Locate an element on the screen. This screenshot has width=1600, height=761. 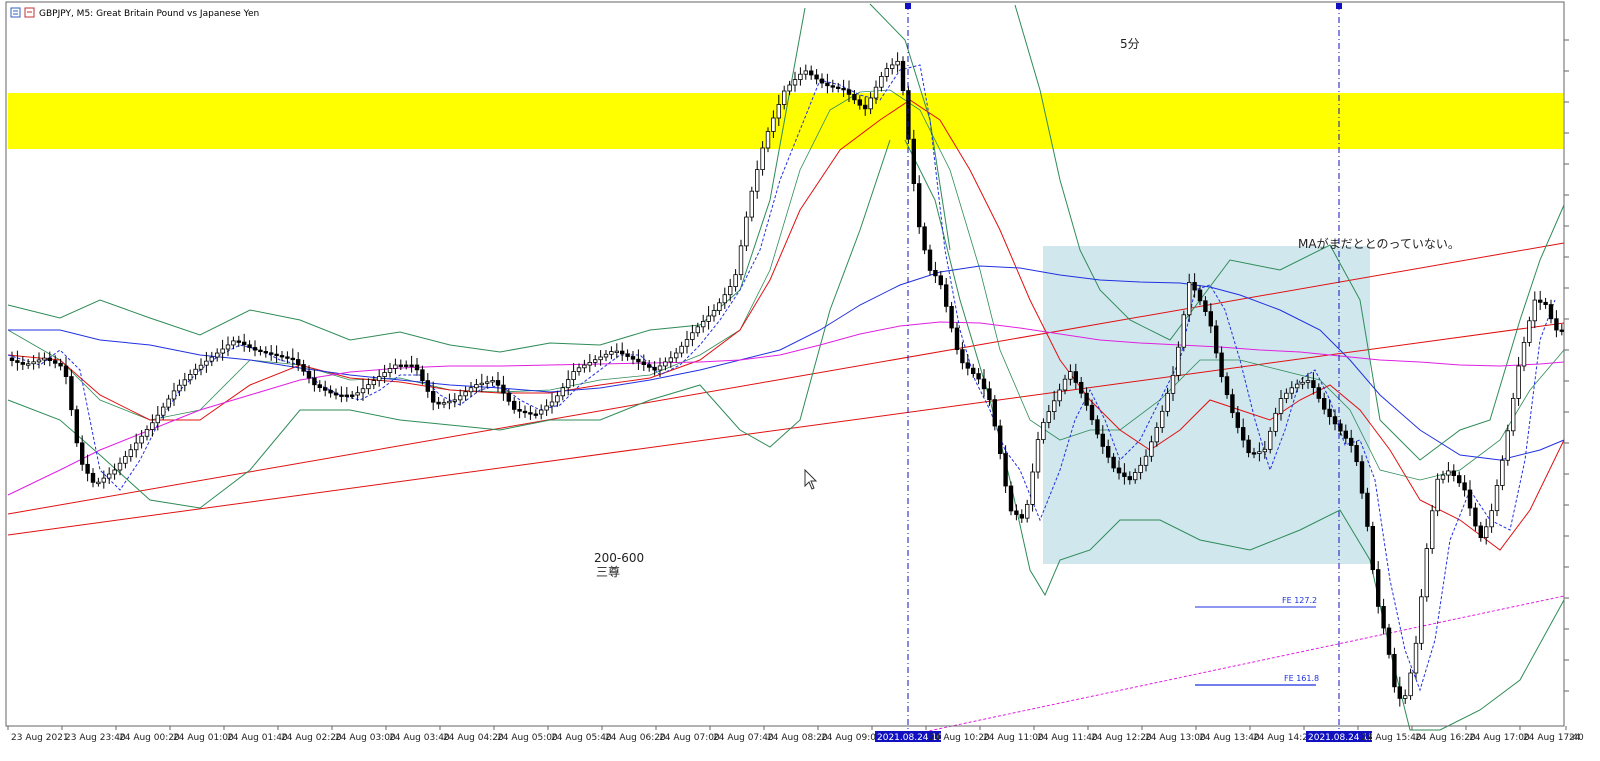
chart-list-icon is located at coordinates (15, 12).